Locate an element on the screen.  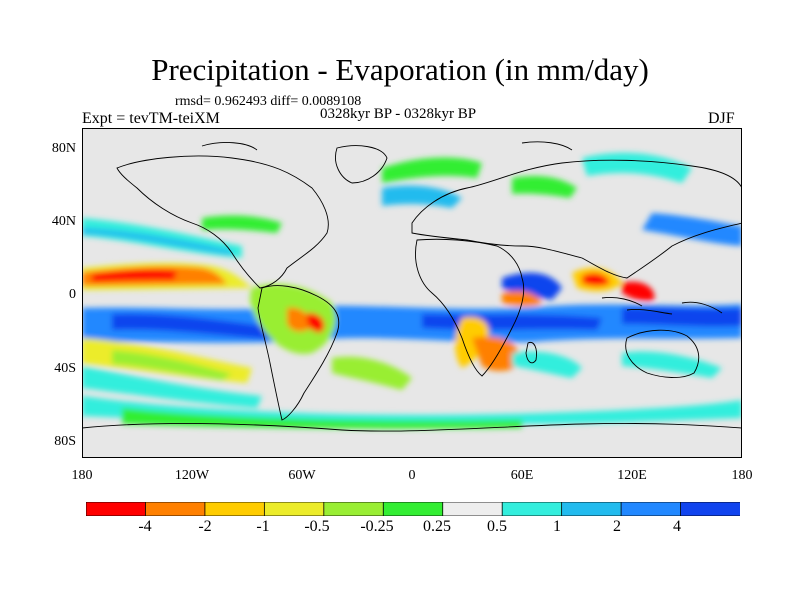
colorbar-label: -4 is located at coordinates (145, 526).